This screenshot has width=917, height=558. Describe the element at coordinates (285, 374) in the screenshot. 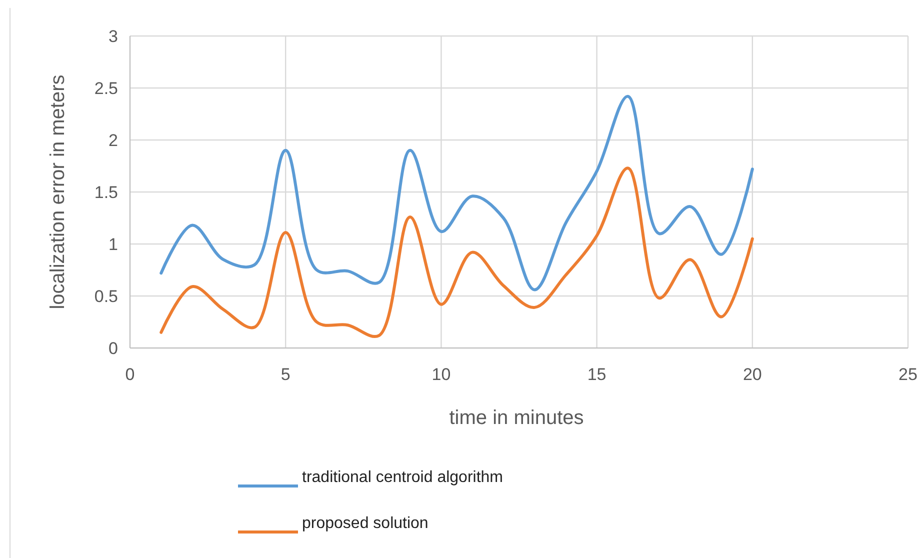

I see `x-tick-label: 5` at that location.